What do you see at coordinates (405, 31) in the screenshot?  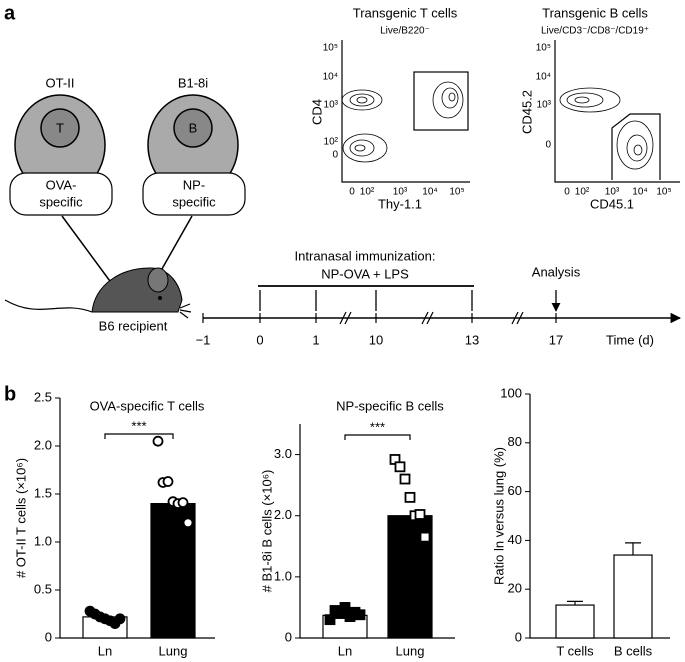 I see `flow-gate: Live/B220⁻` at bounding box center [405, 31].